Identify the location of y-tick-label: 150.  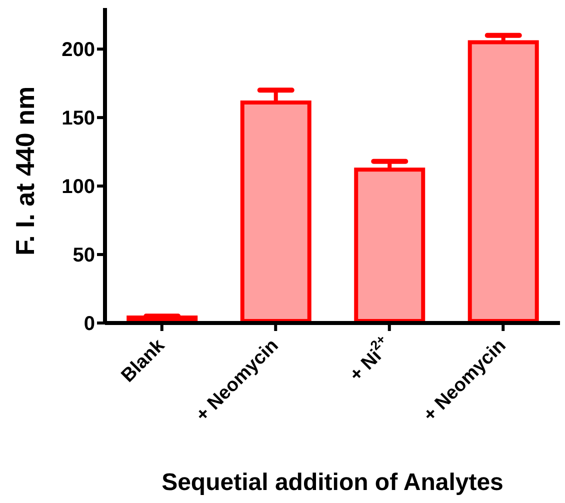
(78, 119).